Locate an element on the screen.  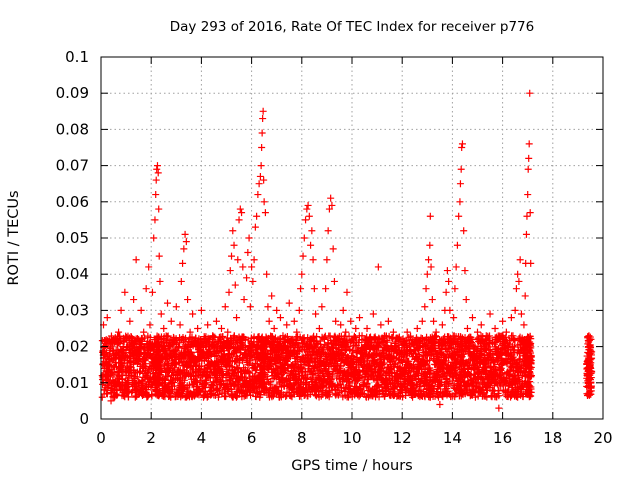
x-tick-label: 10 is located at coordinates (351, 438).